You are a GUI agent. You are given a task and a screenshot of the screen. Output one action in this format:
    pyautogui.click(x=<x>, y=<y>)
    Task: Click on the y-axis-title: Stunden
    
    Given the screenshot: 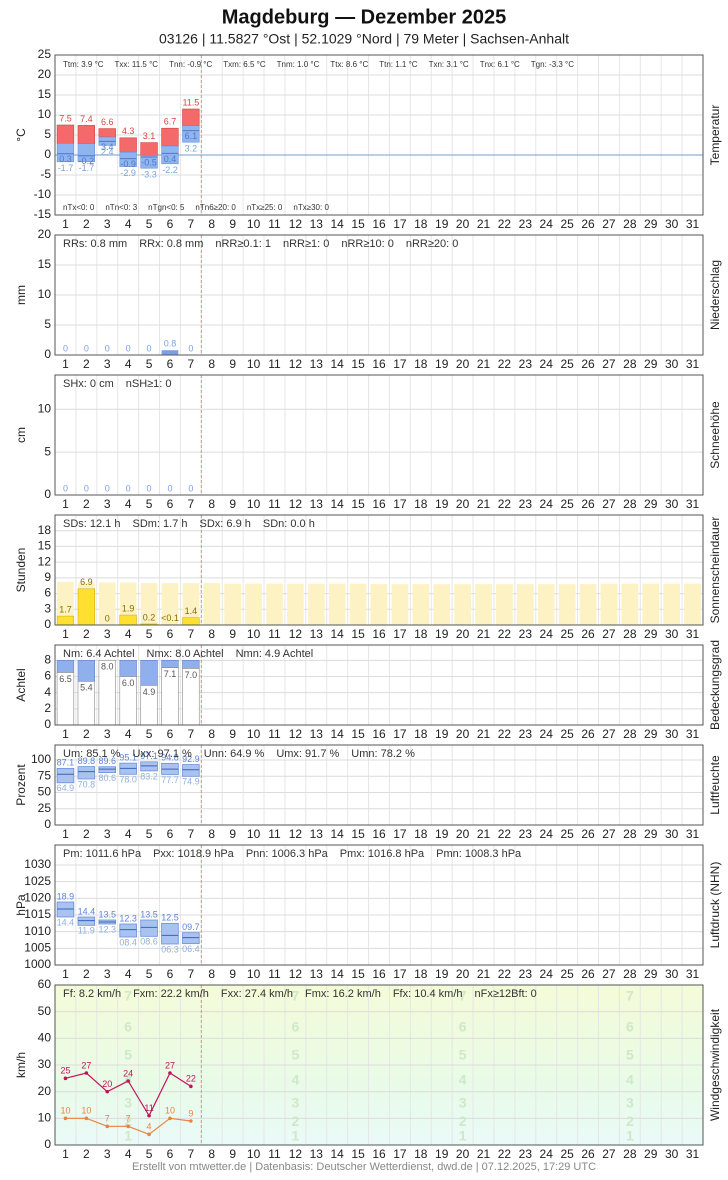 What is the action you would take?
    pyautogui.click(x=21, y=570)
    